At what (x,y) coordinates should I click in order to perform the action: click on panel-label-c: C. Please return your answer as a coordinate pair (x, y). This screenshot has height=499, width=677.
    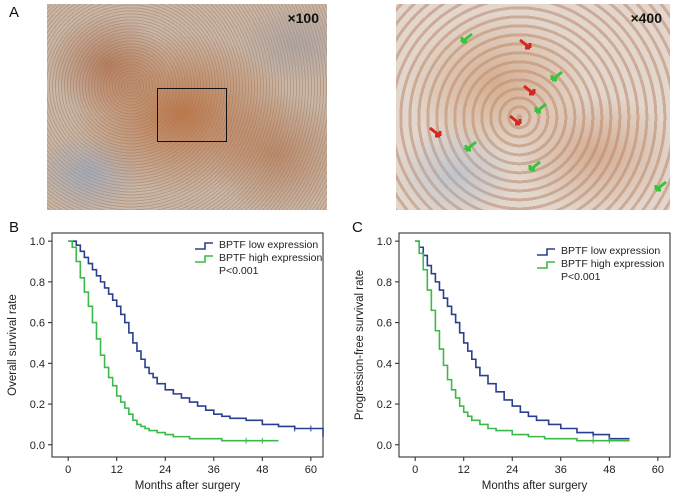
    Looking at the image, I should click on (357, 227).